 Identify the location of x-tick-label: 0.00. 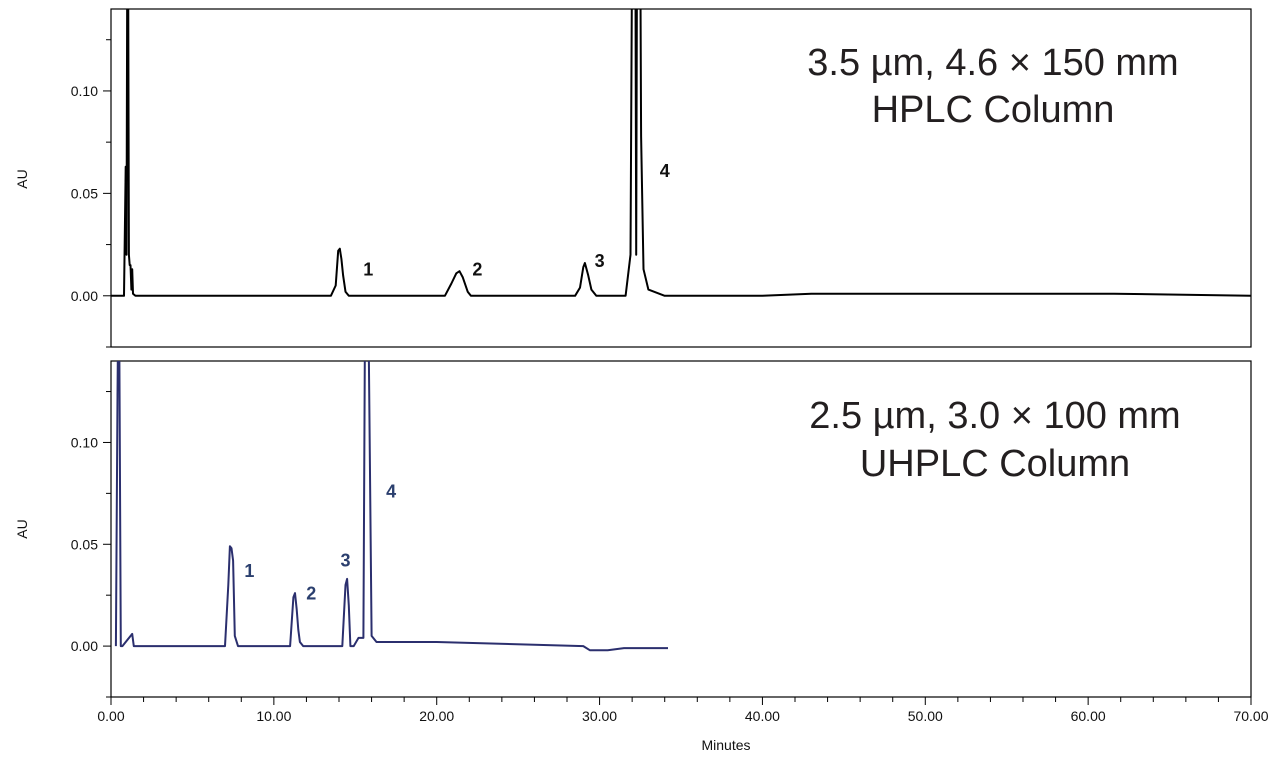
(110, 716).